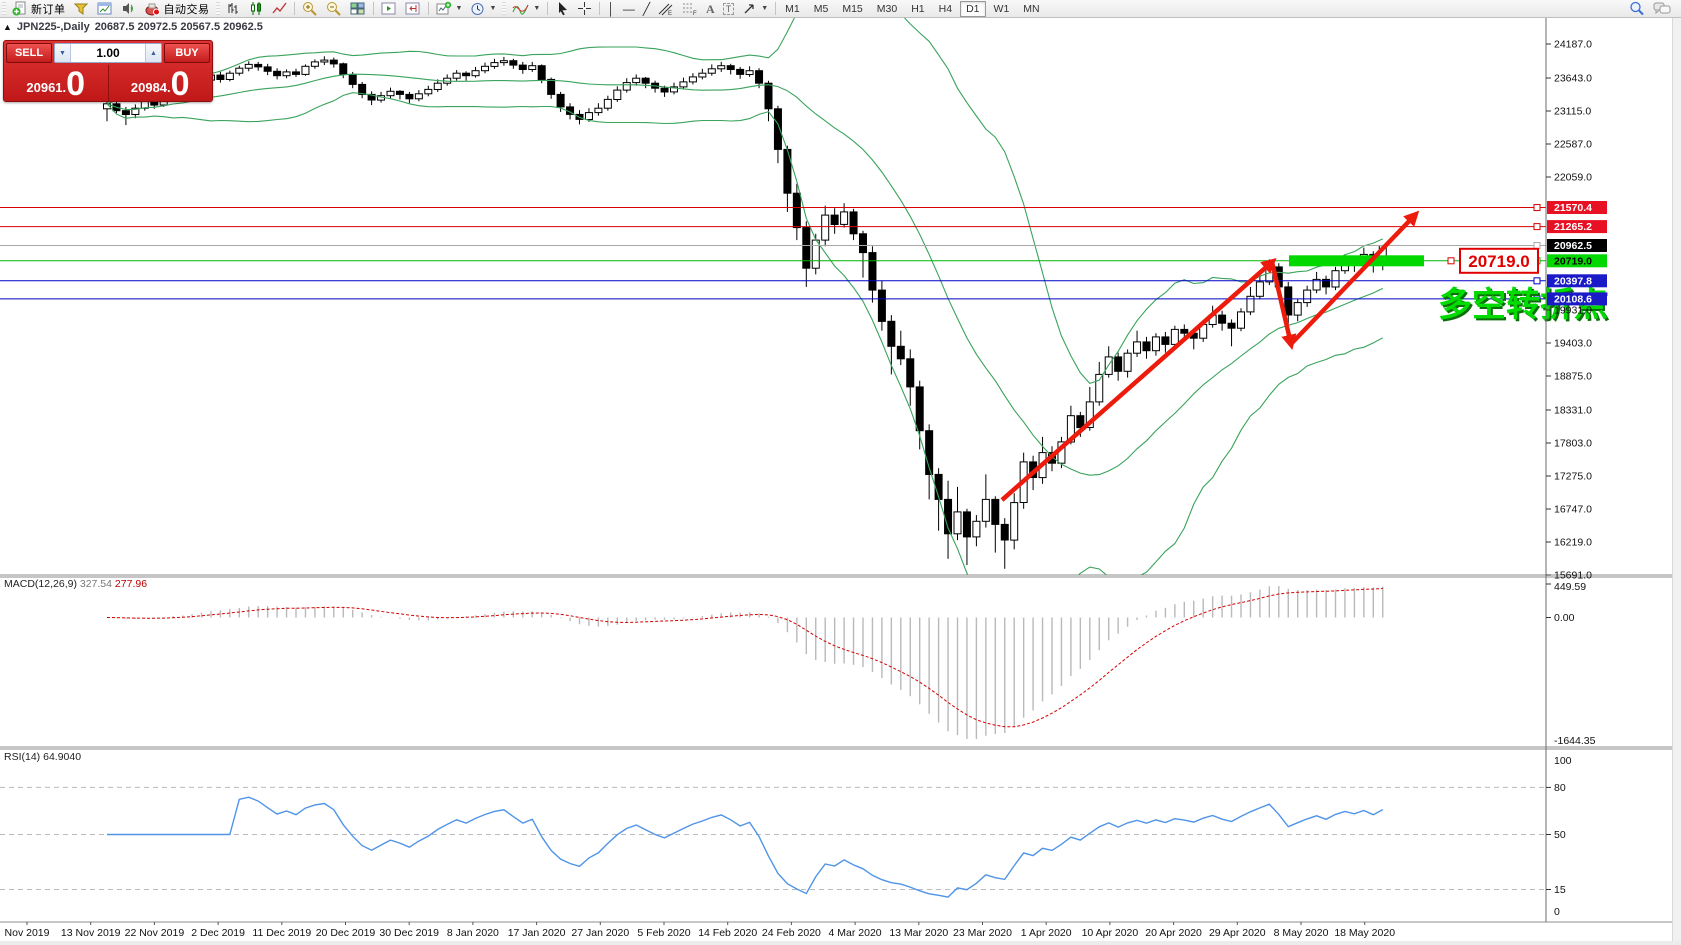 This screenshot has width=1681, height=945. I want to click on clock-icon, so click(477, 8).